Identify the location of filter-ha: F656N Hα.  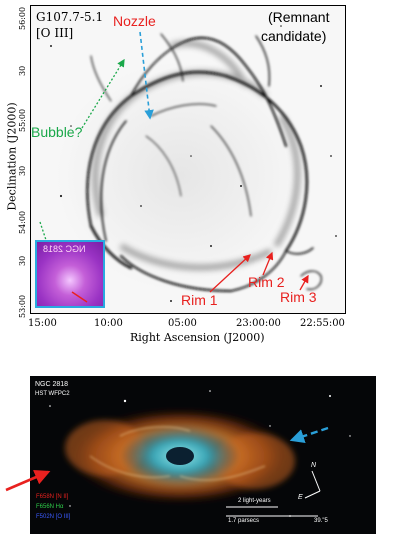
(50, 507).